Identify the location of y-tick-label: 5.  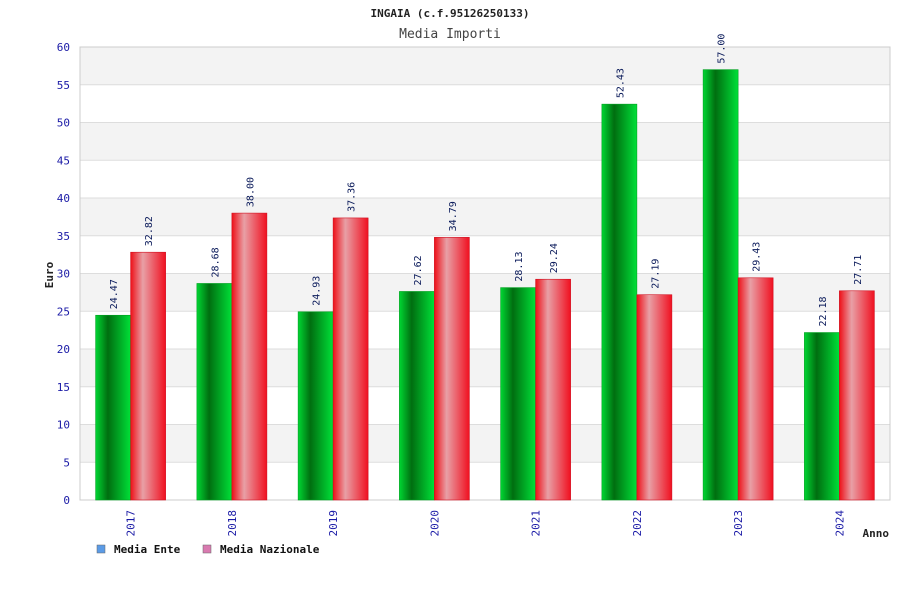
(66, 462).